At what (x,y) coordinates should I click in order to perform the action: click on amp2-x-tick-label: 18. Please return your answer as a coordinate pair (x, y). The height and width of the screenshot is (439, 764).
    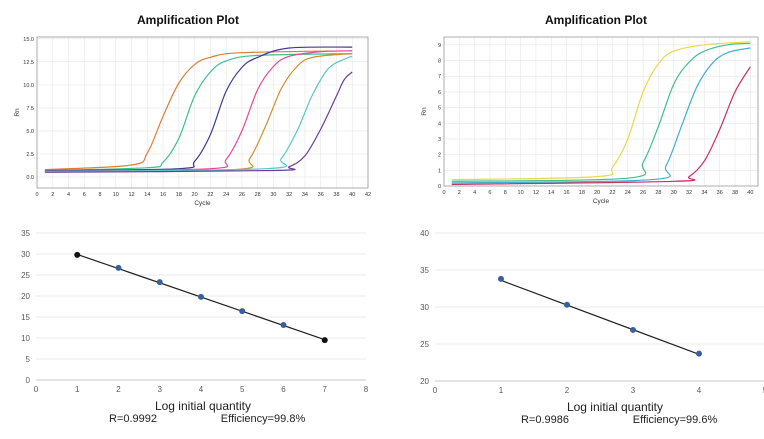
    Looking at the image, I should click on (582, 193).